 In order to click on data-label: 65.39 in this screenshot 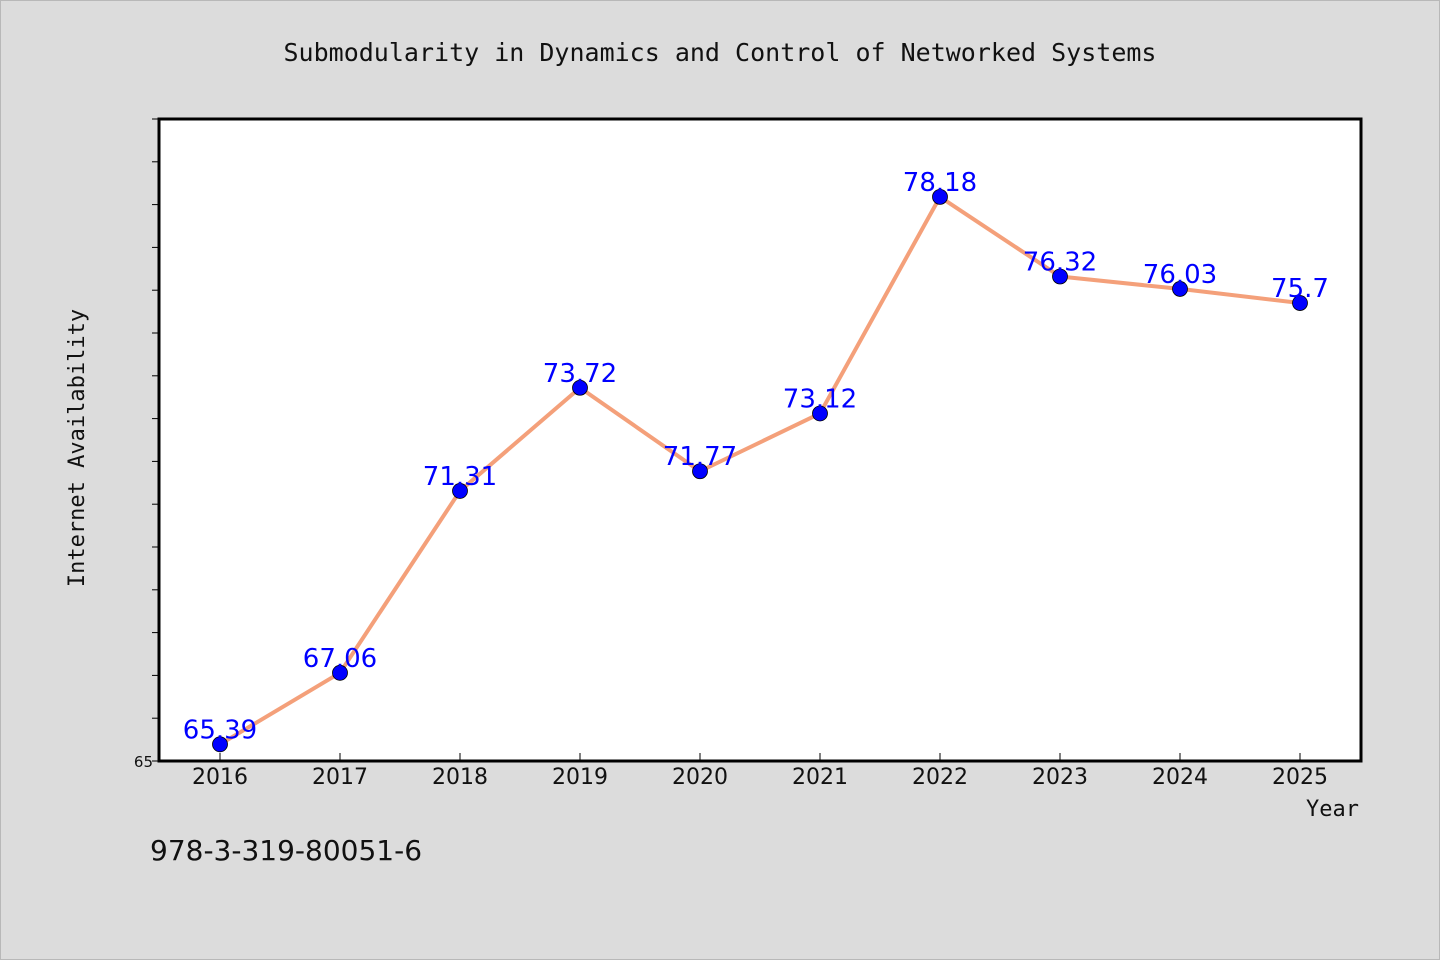, I will do `click(220, 730)`.